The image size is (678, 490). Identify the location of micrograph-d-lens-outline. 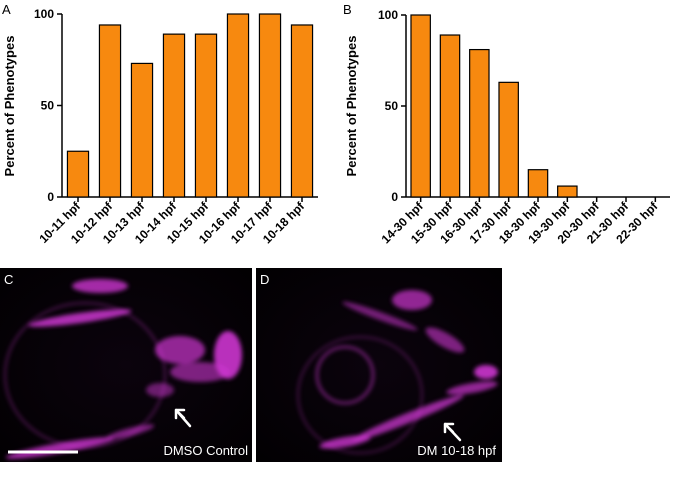
(345, 375).